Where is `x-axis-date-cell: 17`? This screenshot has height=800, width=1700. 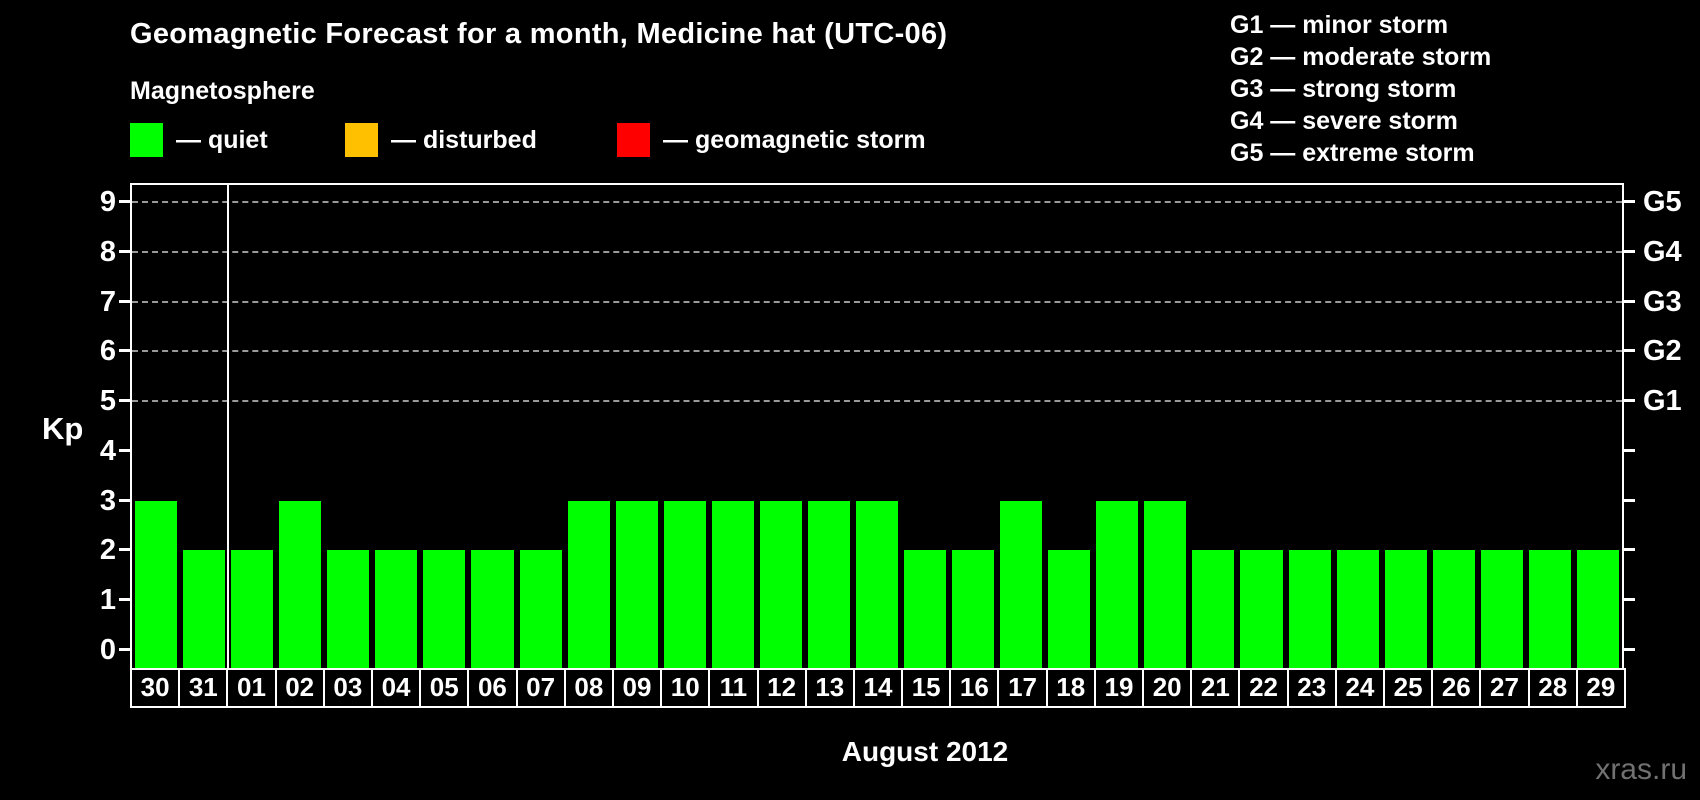
x-axis-date-cell: 17 is located at coordinates (1022, 688).